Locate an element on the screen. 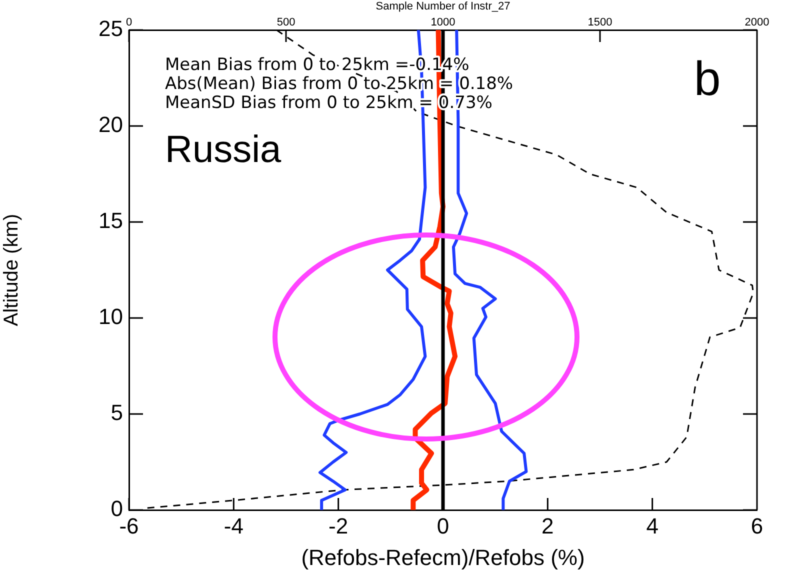 Image resolution: width=788 pixels, height=572 pixels. x-tick-label: 4 is located at coordinates (652, 525).